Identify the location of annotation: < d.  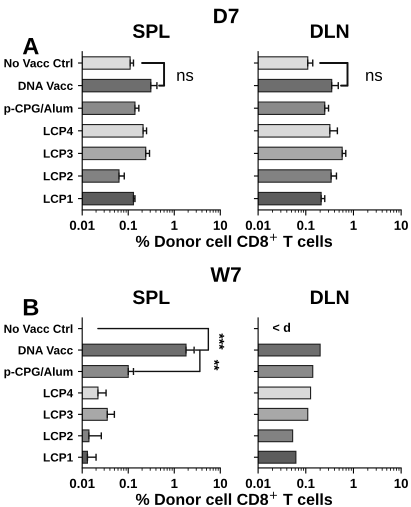
(281, 327).